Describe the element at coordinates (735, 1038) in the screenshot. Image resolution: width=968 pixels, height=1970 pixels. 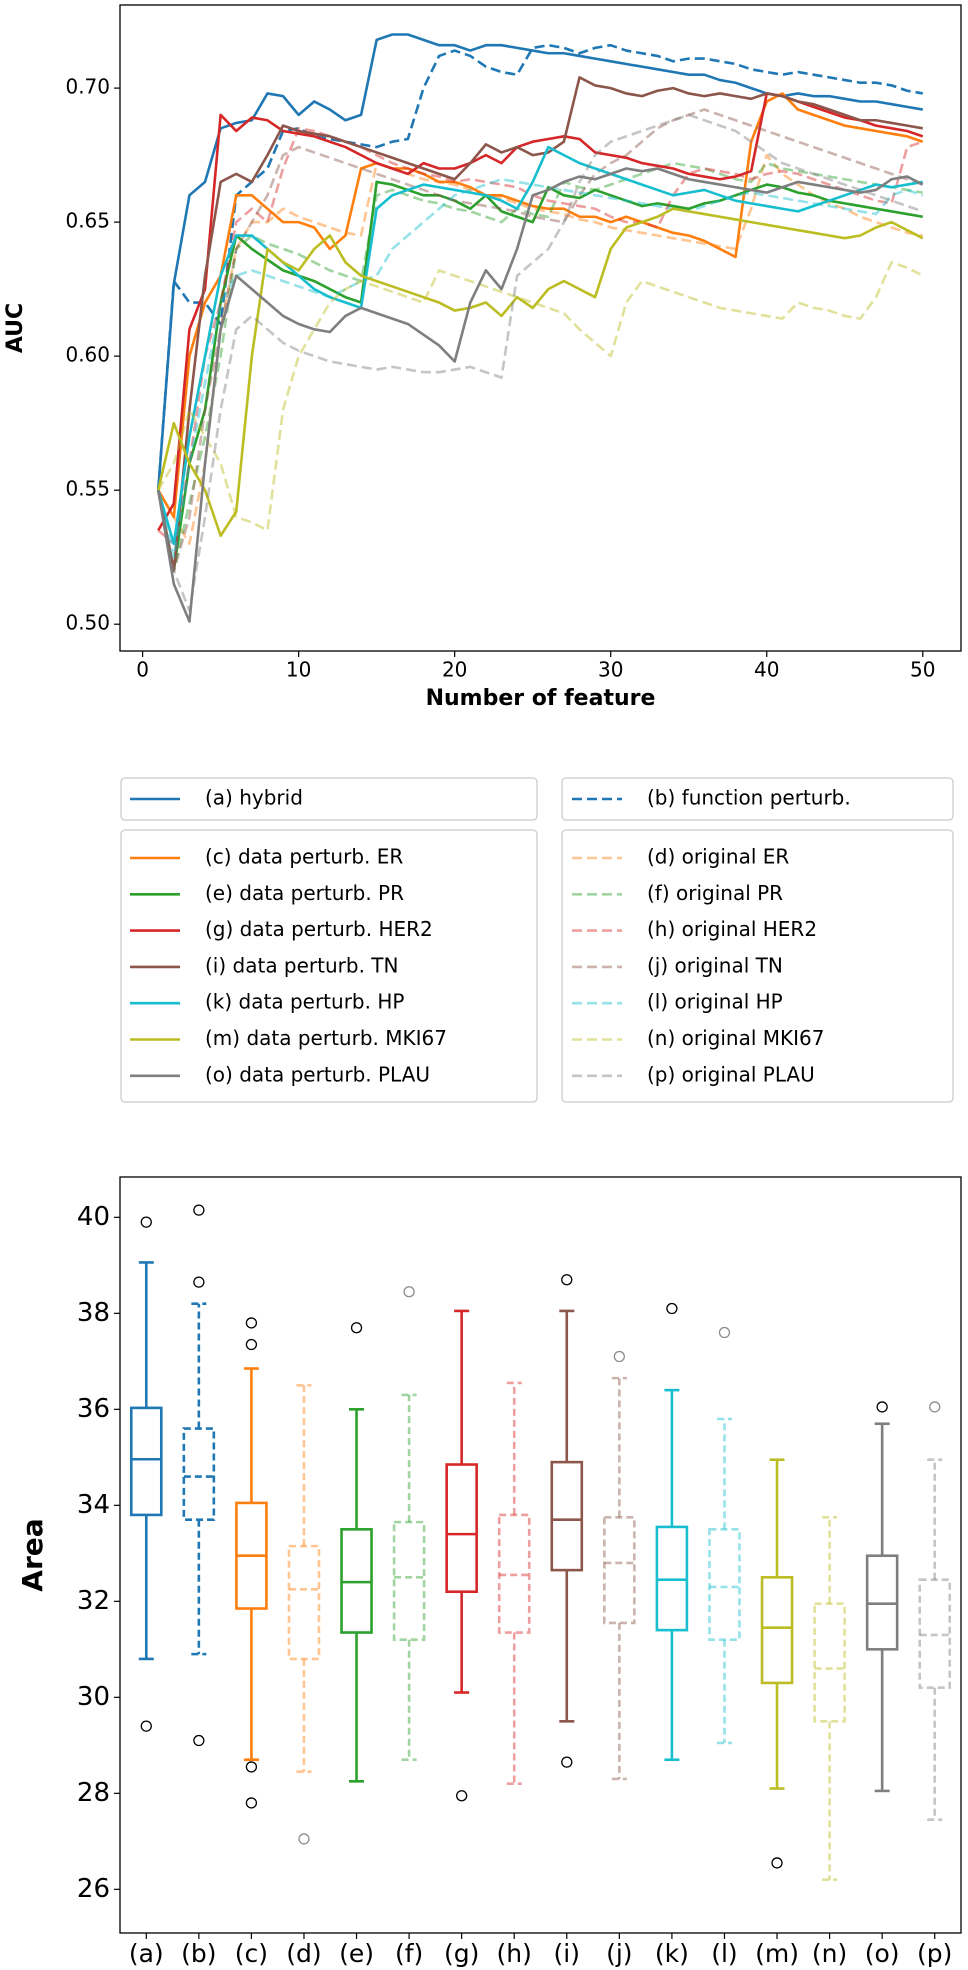
I see `legend-label: (n) original MKI67` at that location.